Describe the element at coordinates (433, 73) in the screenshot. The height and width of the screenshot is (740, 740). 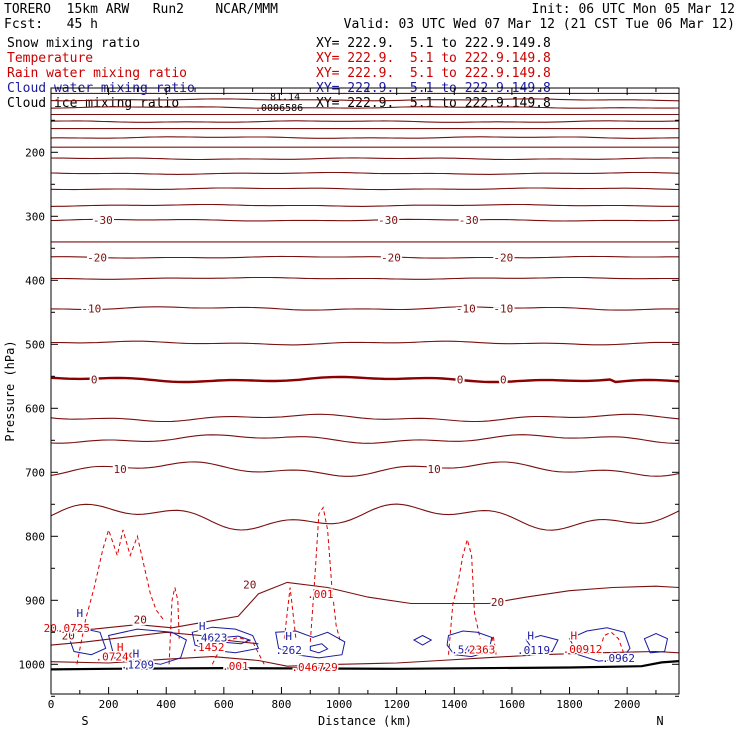
I see `field-rain-xy: XY= 222.9. 5.1 to 222.9.149.8` at that location.